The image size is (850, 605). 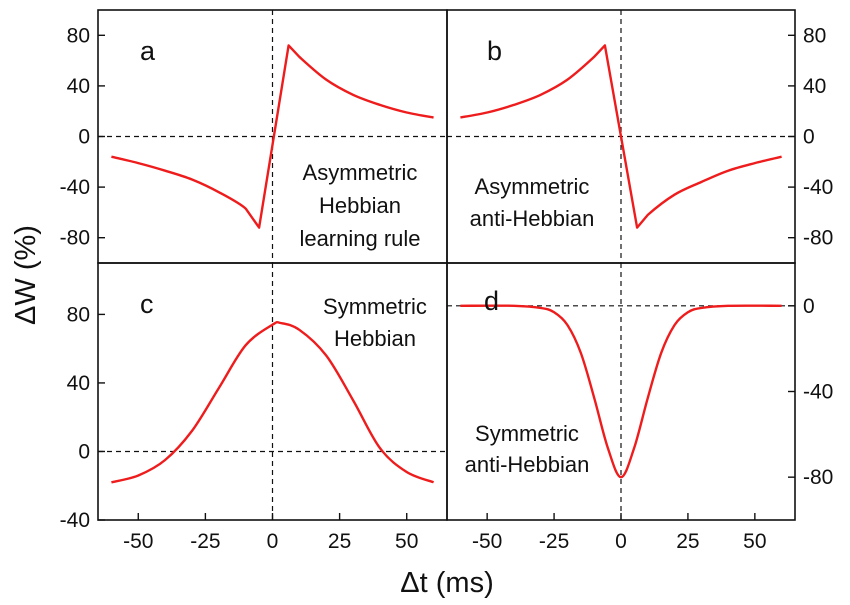 What do you see at coordinates (78, 314) in the screenshot?
I see `panel-c-ytick-label: 80` at bounding box center [78, 314].